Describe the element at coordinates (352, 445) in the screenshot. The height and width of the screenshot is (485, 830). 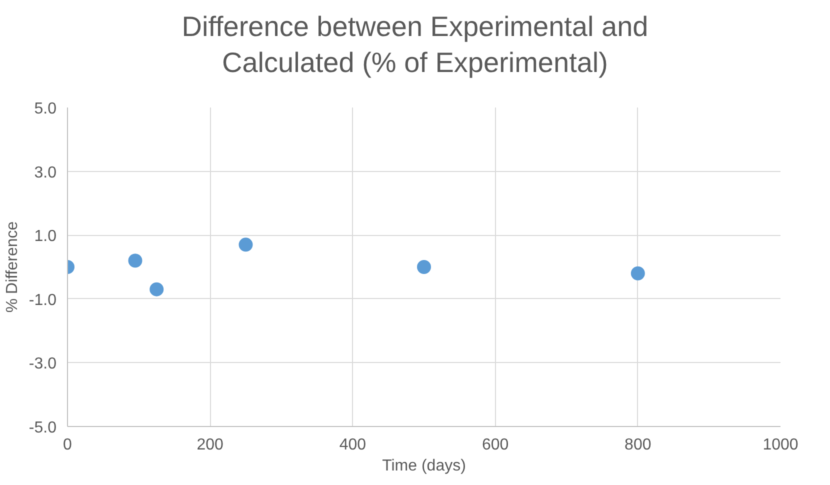
I see `x-tick-label: 400` at that location.